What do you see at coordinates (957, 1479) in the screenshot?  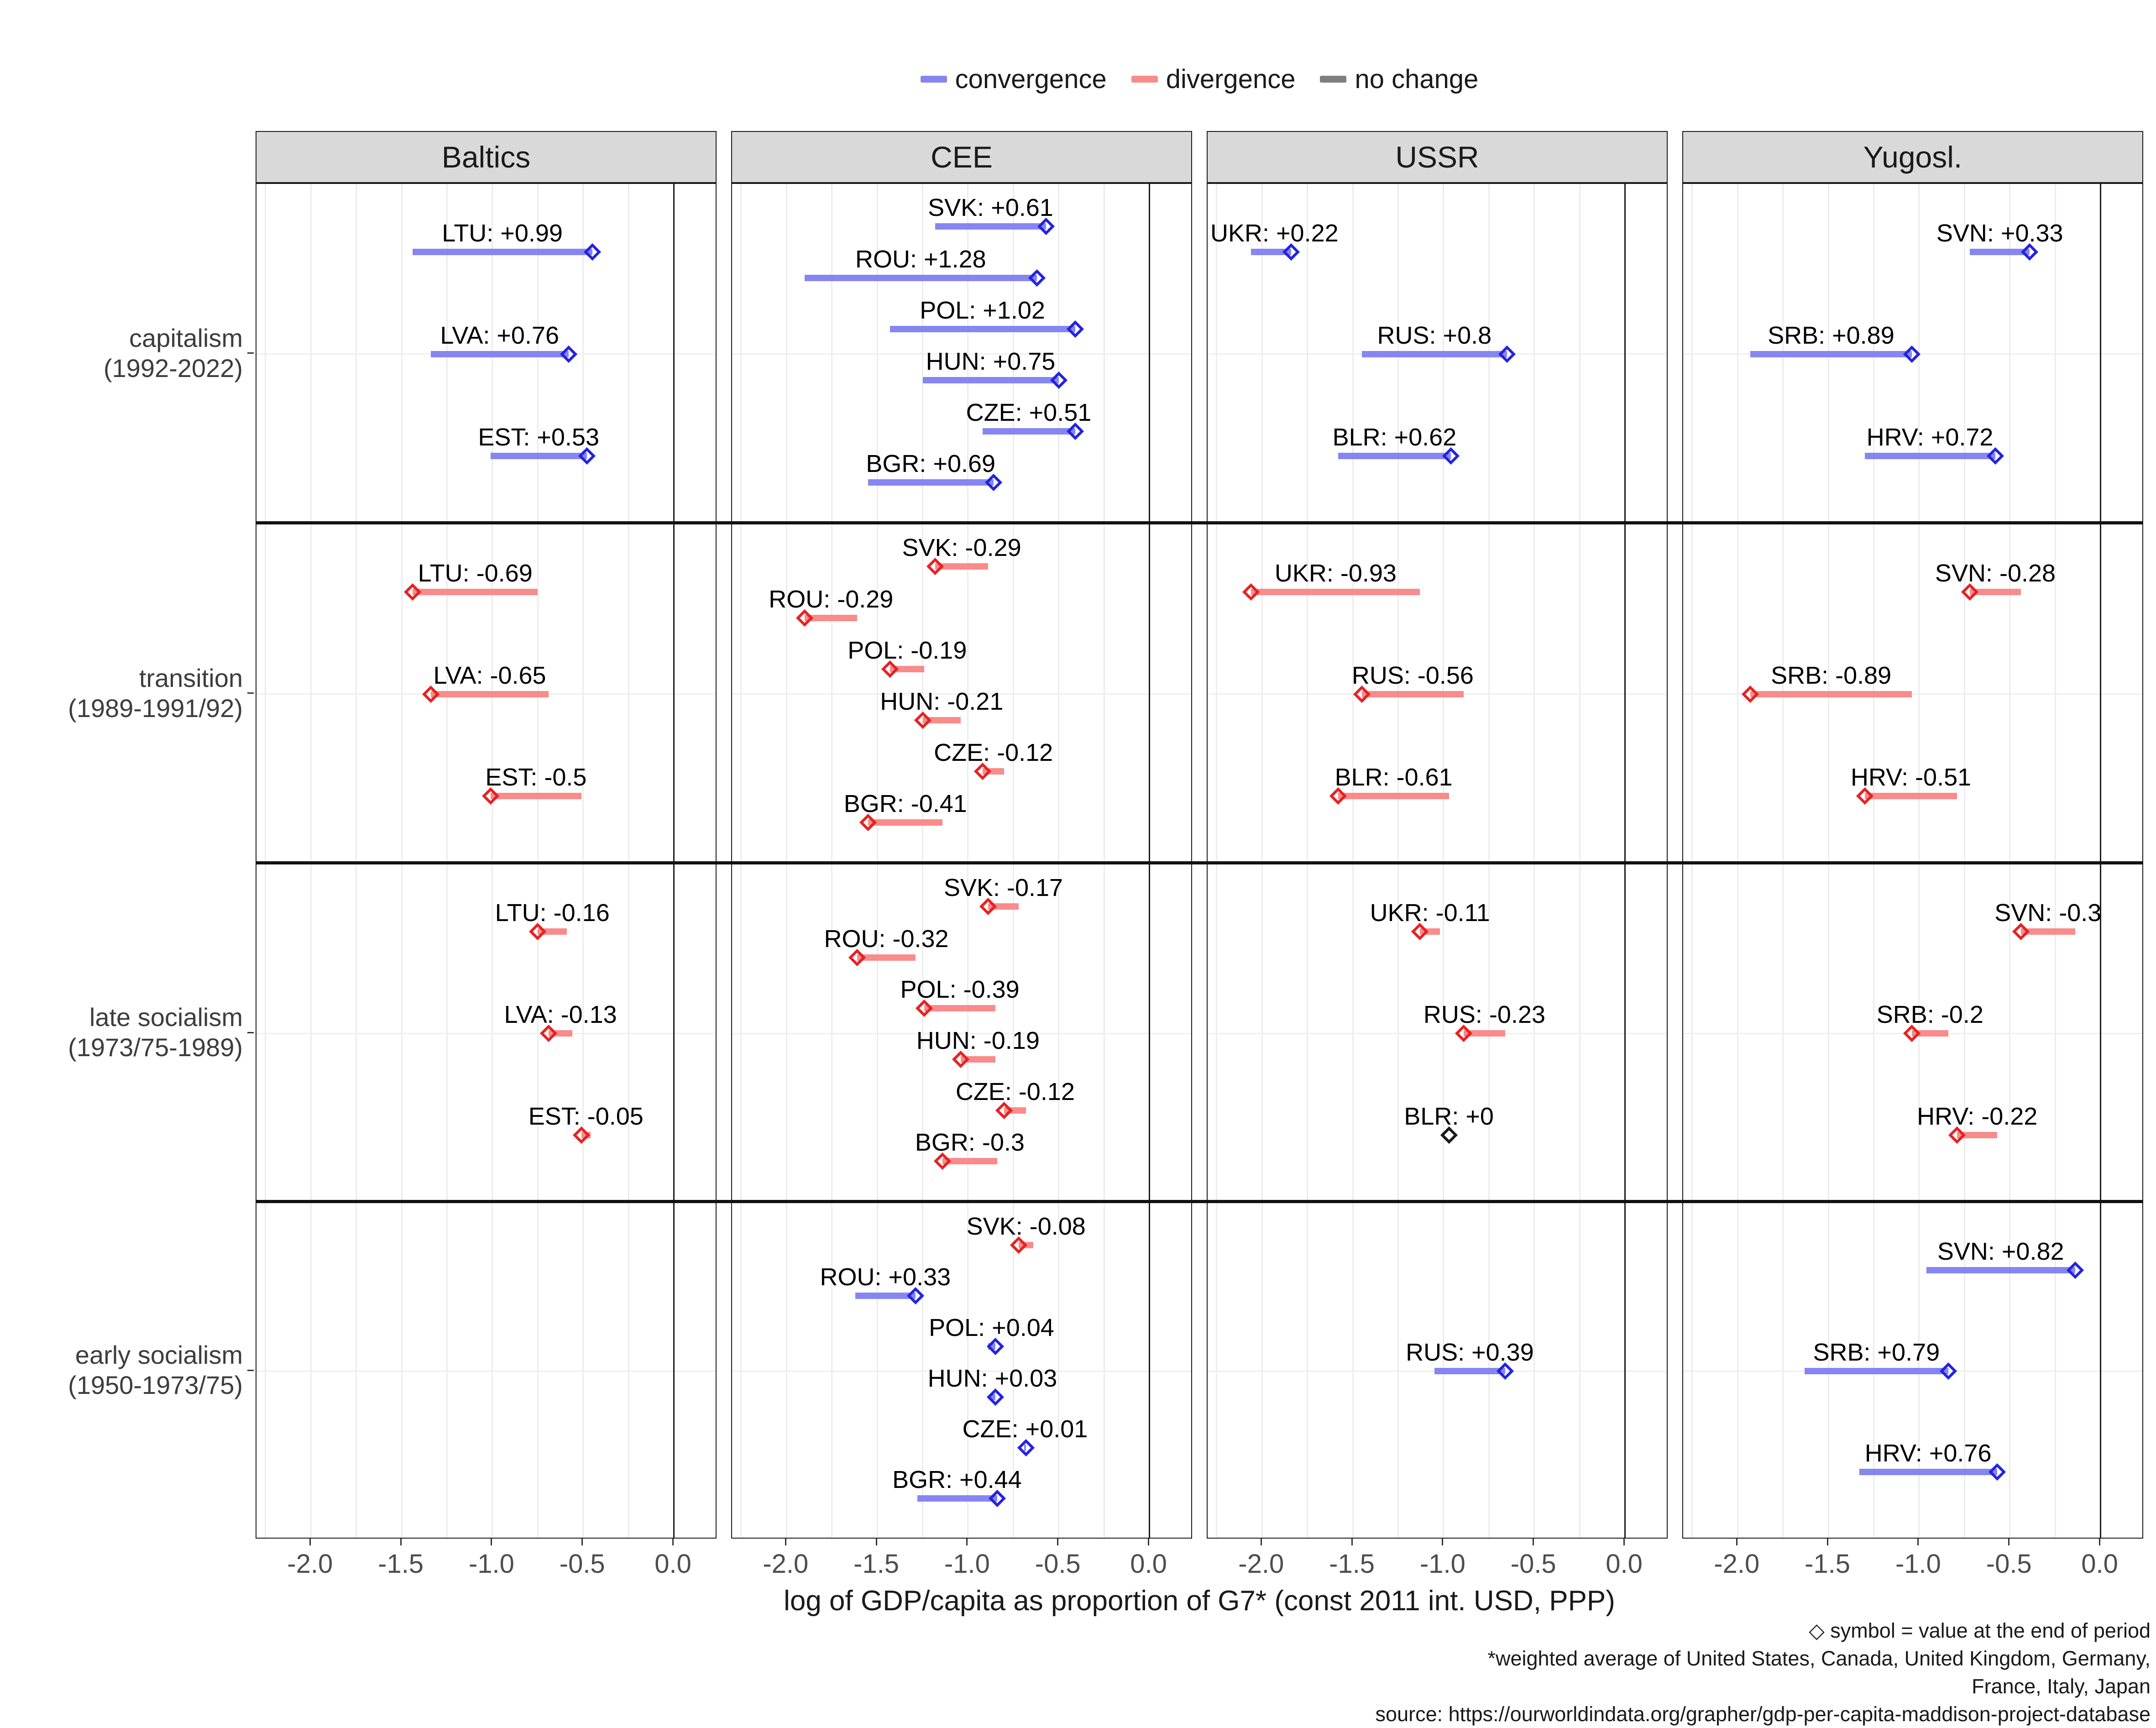 I see `country-change-label: BGR: +0.44` at bounding box center [957, 1479].